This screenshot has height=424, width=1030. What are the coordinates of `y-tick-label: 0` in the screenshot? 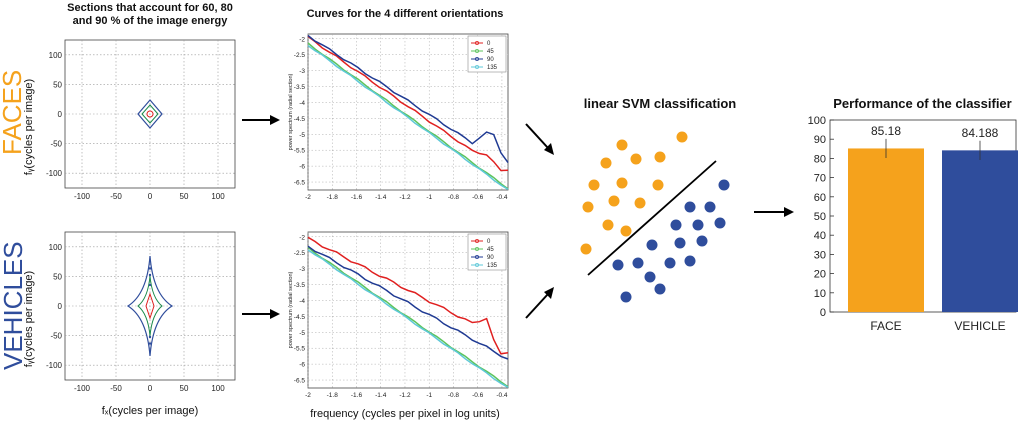 It's located at (60, 114).